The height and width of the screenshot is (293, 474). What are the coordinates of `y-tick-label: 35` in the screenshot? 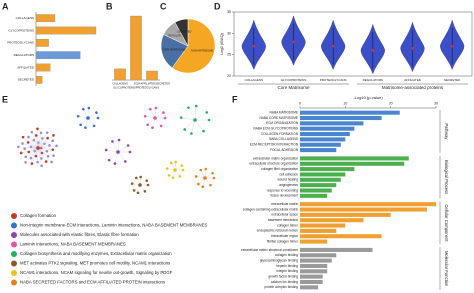 It's located at (229, 12).